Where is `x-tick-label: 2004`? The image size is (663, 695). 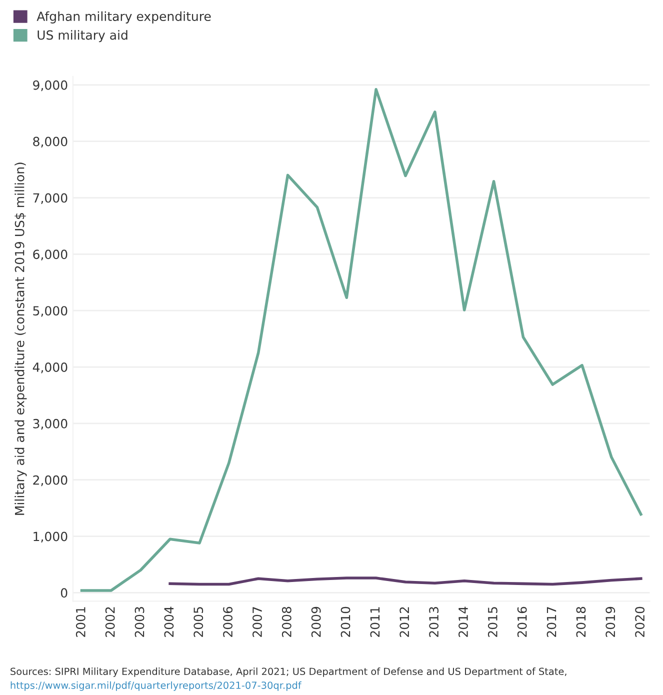 x-tick-label: 2004 is located at coordinates (169, 621).